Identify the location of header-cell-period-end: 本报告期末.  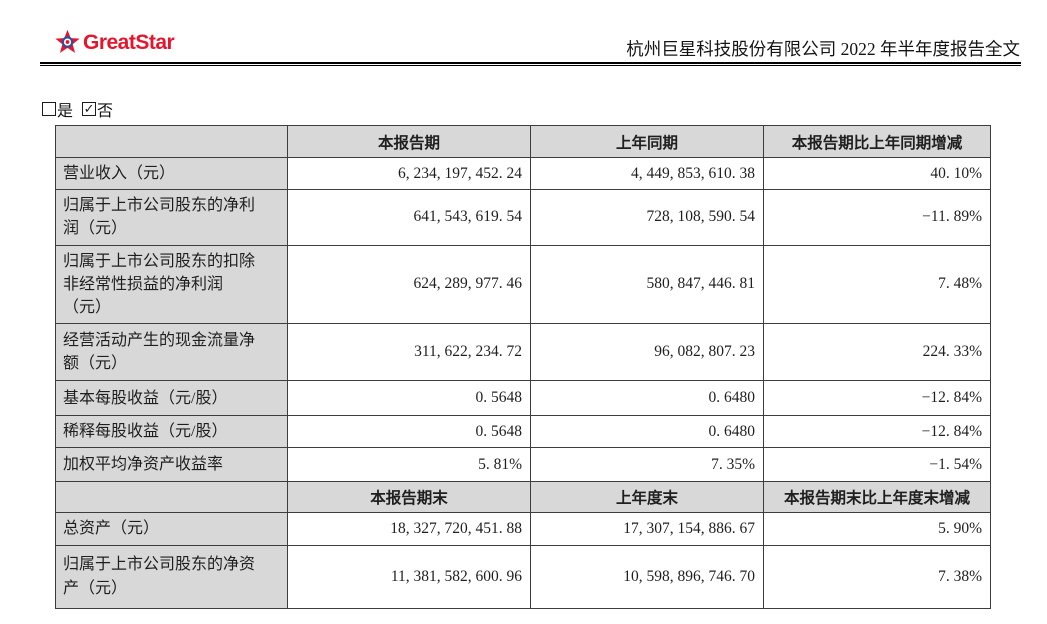
(409, 497).